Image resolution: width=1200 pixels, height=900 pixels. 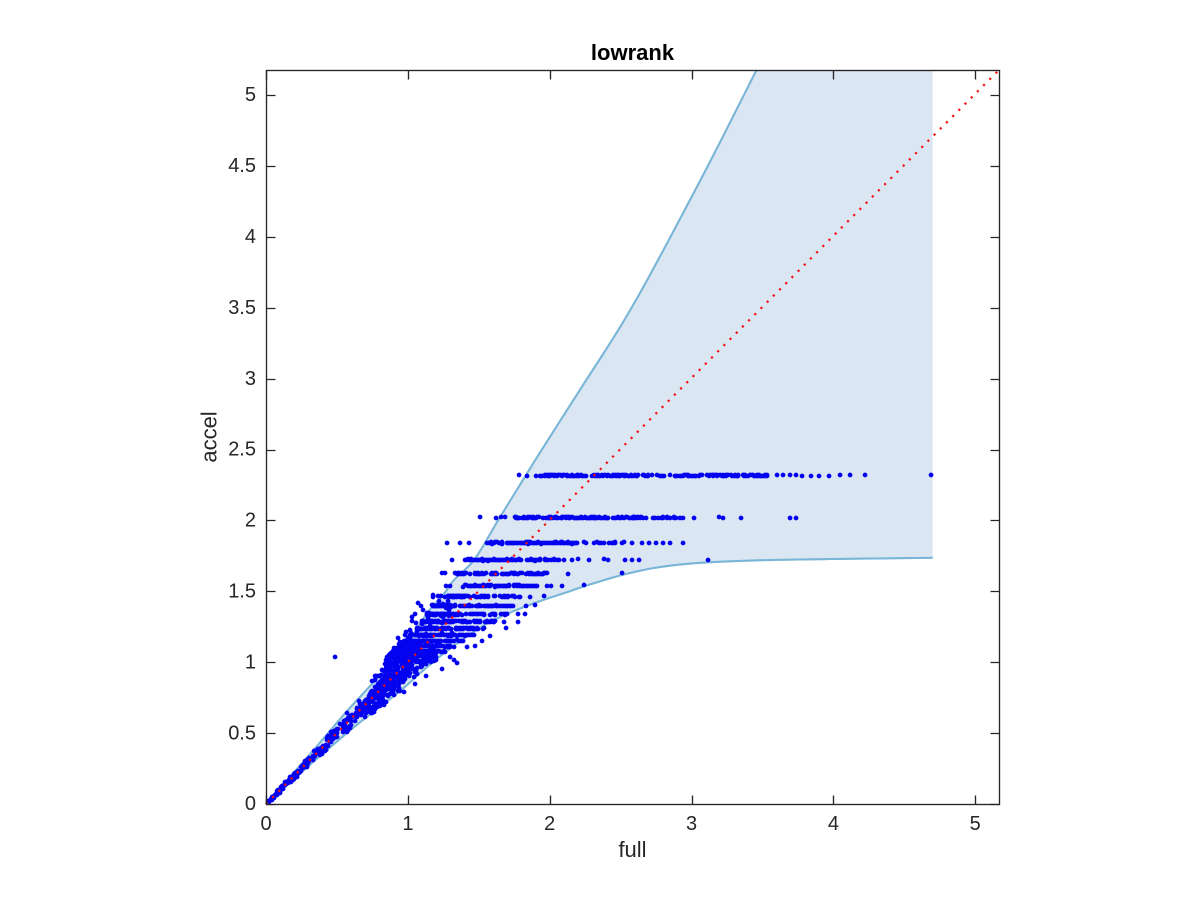 I want to click on svg-text: 4.5, so click(x=242, y=166).